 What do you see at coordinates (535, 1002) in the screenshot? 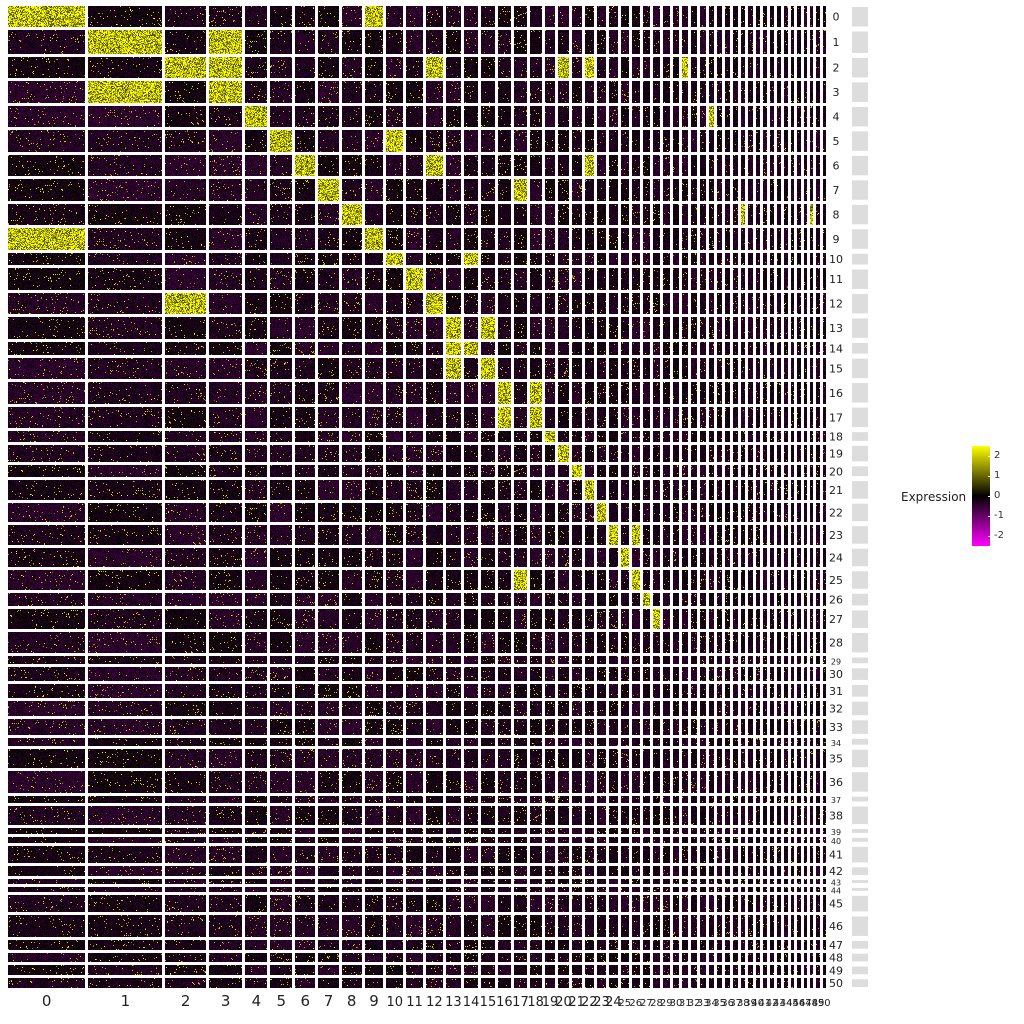
I see `x-tick-label: 18` at bounding box center [535, 1002].